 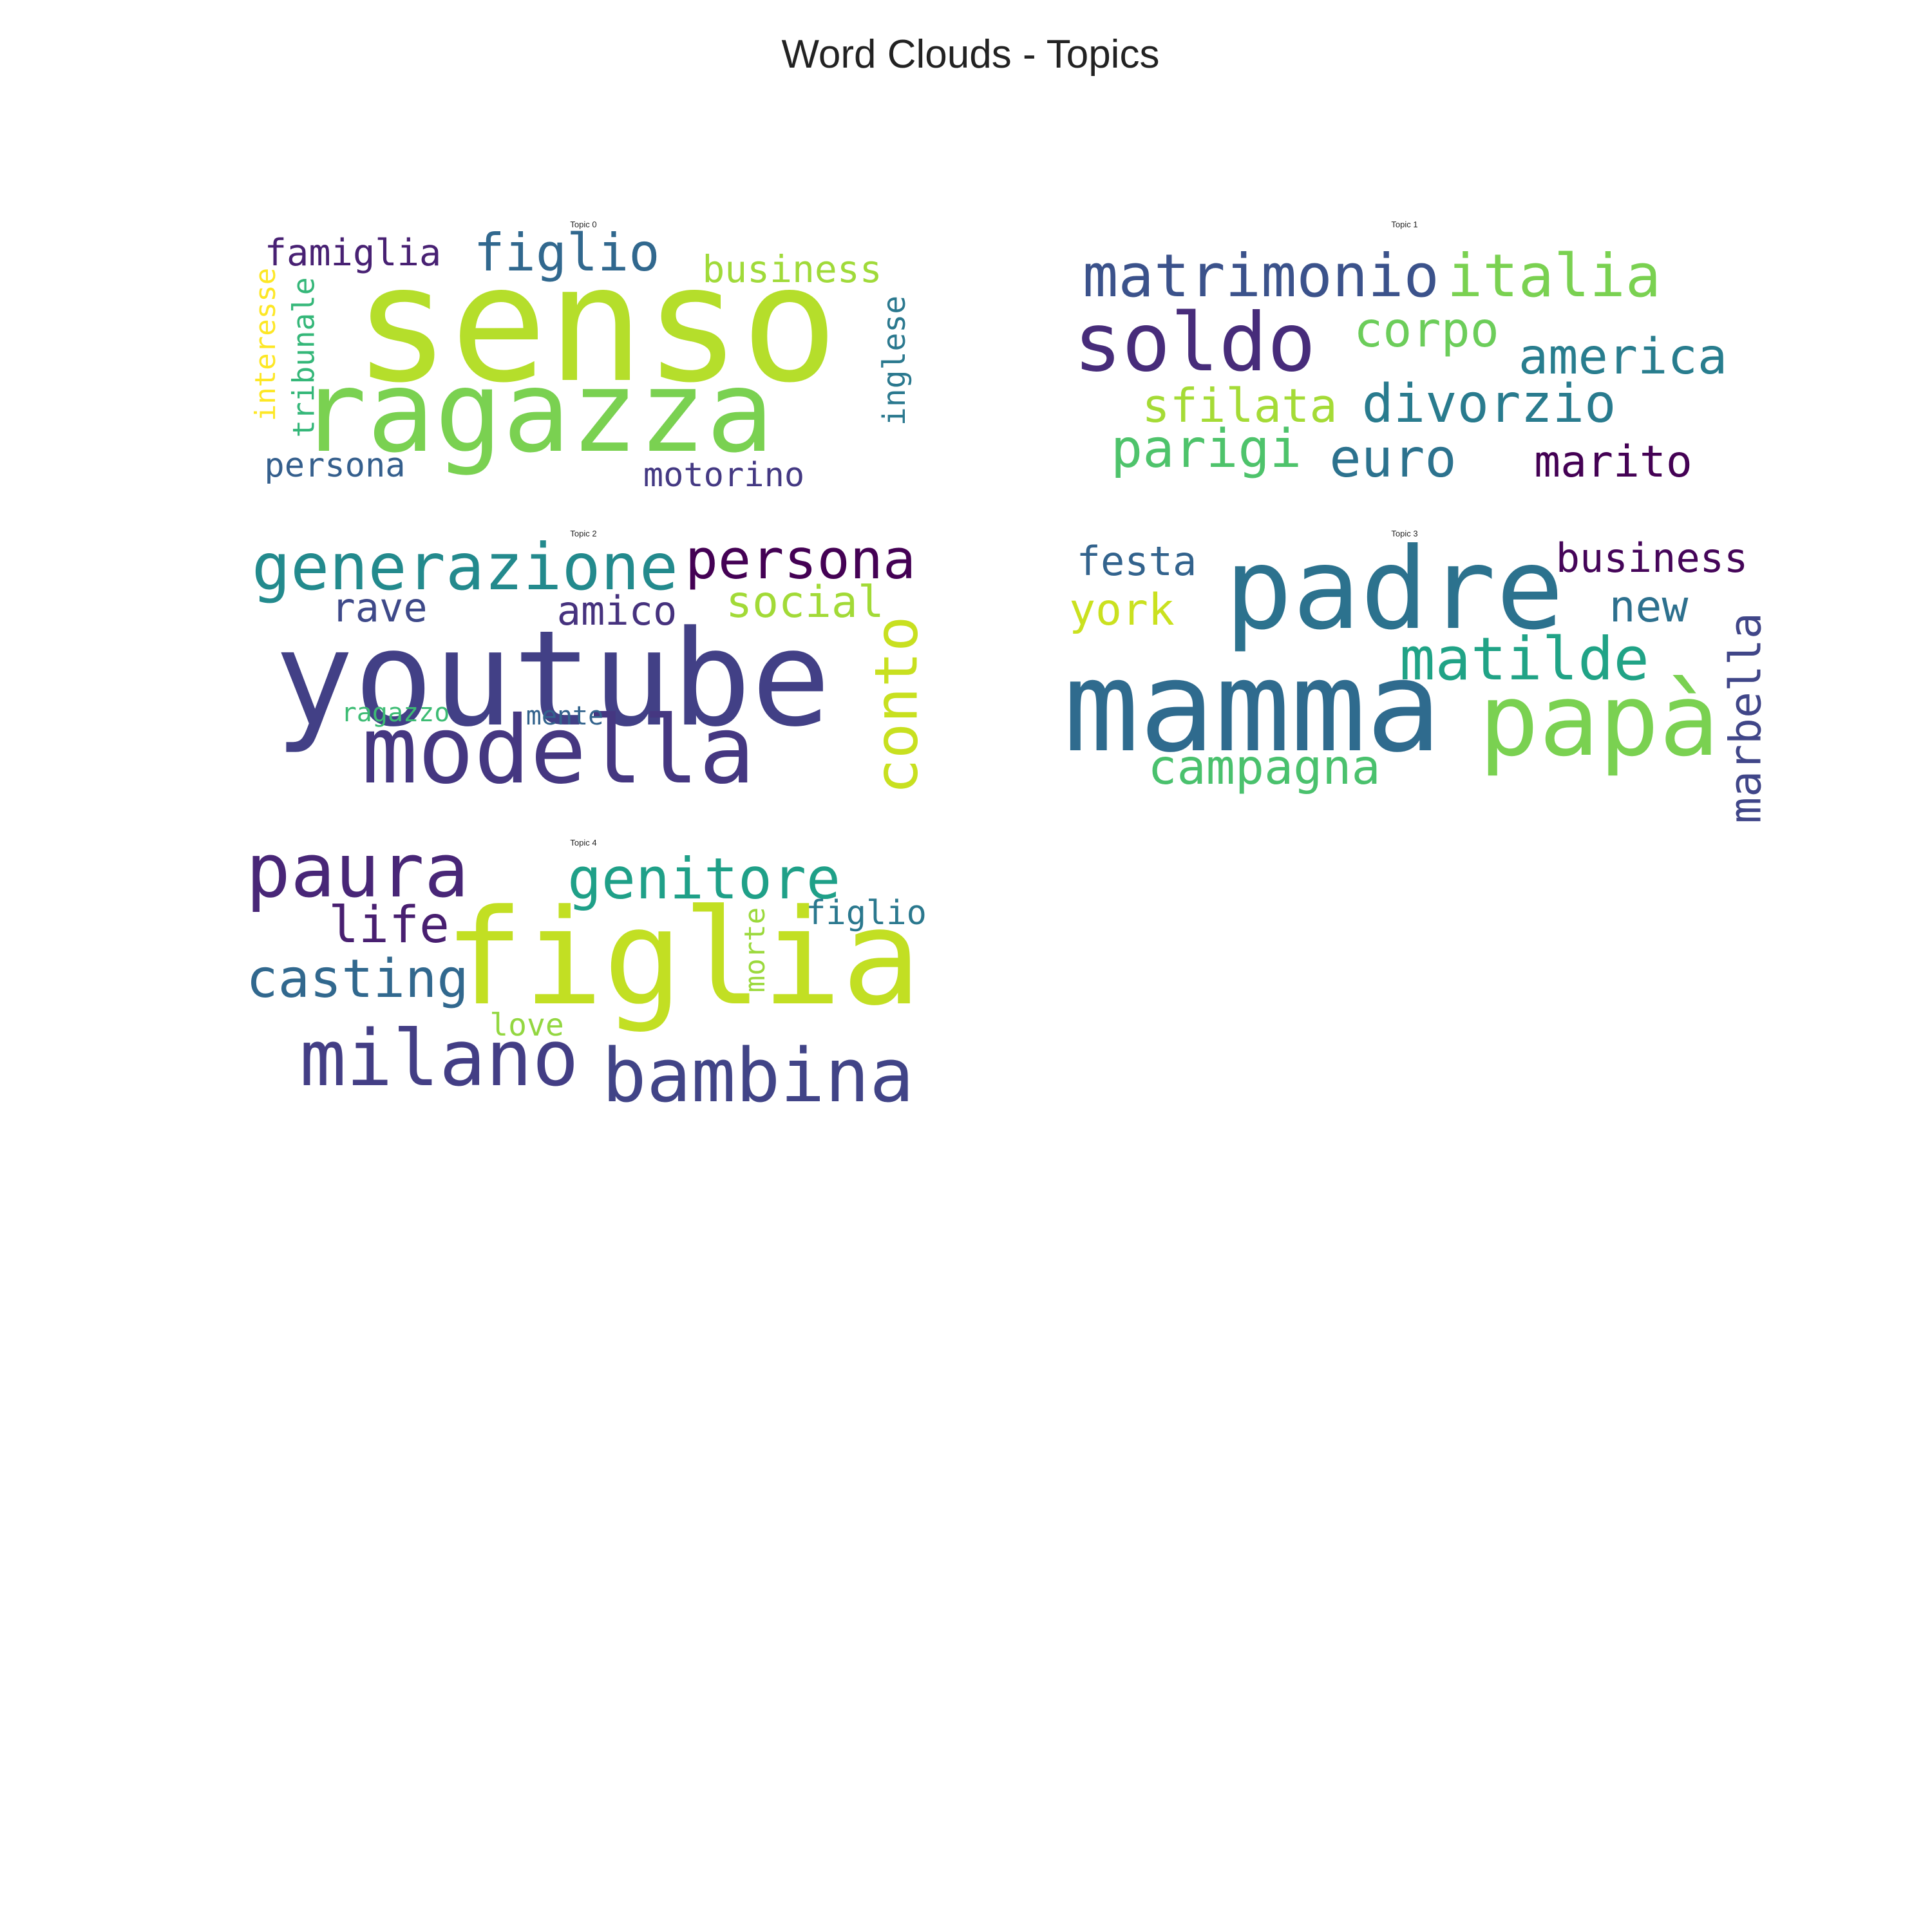 What do you see at coordinates (353, 253) in the screenshot?
I see `topic-0-word: famiglia` at bounding box center [353, 253].